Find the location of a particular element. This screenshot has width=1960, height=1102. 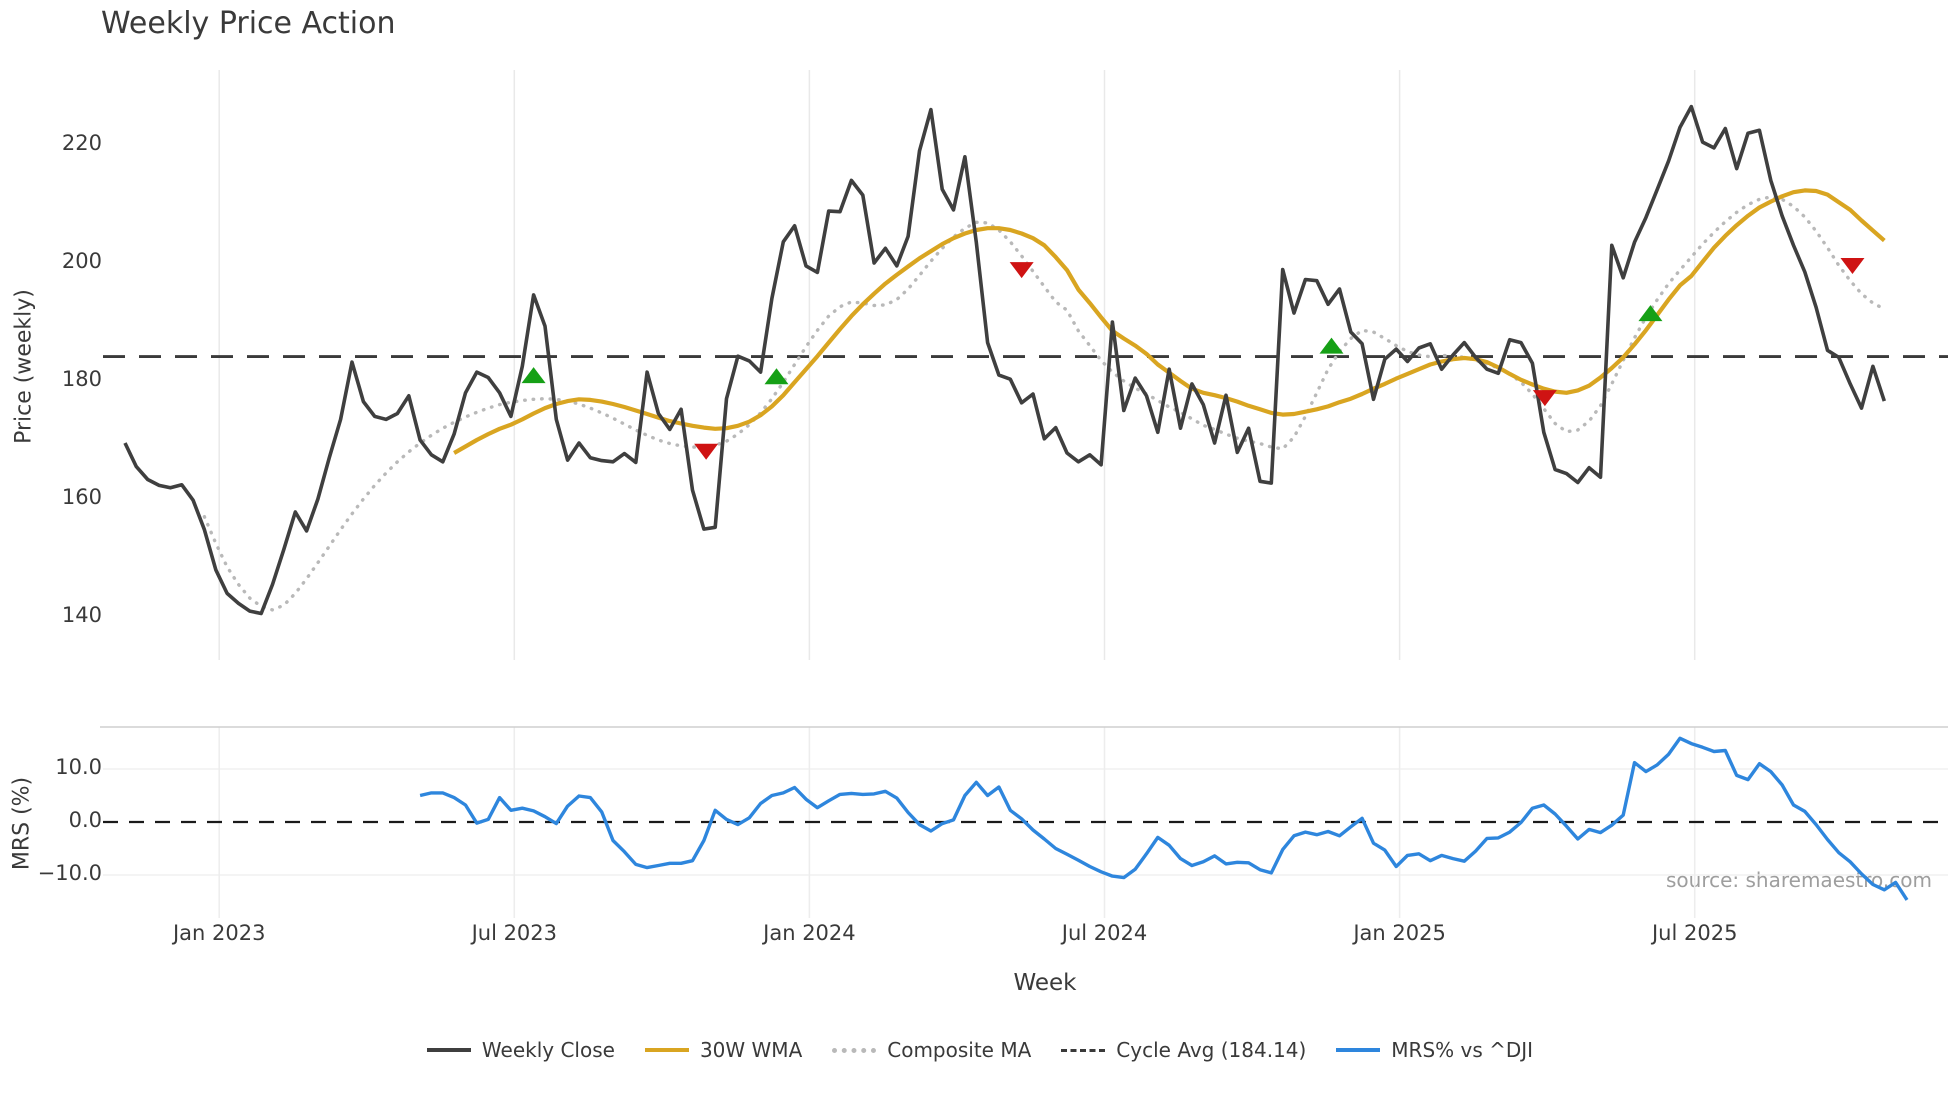

chart-title: Weekly Price Action is located at coordinates (248, 23).